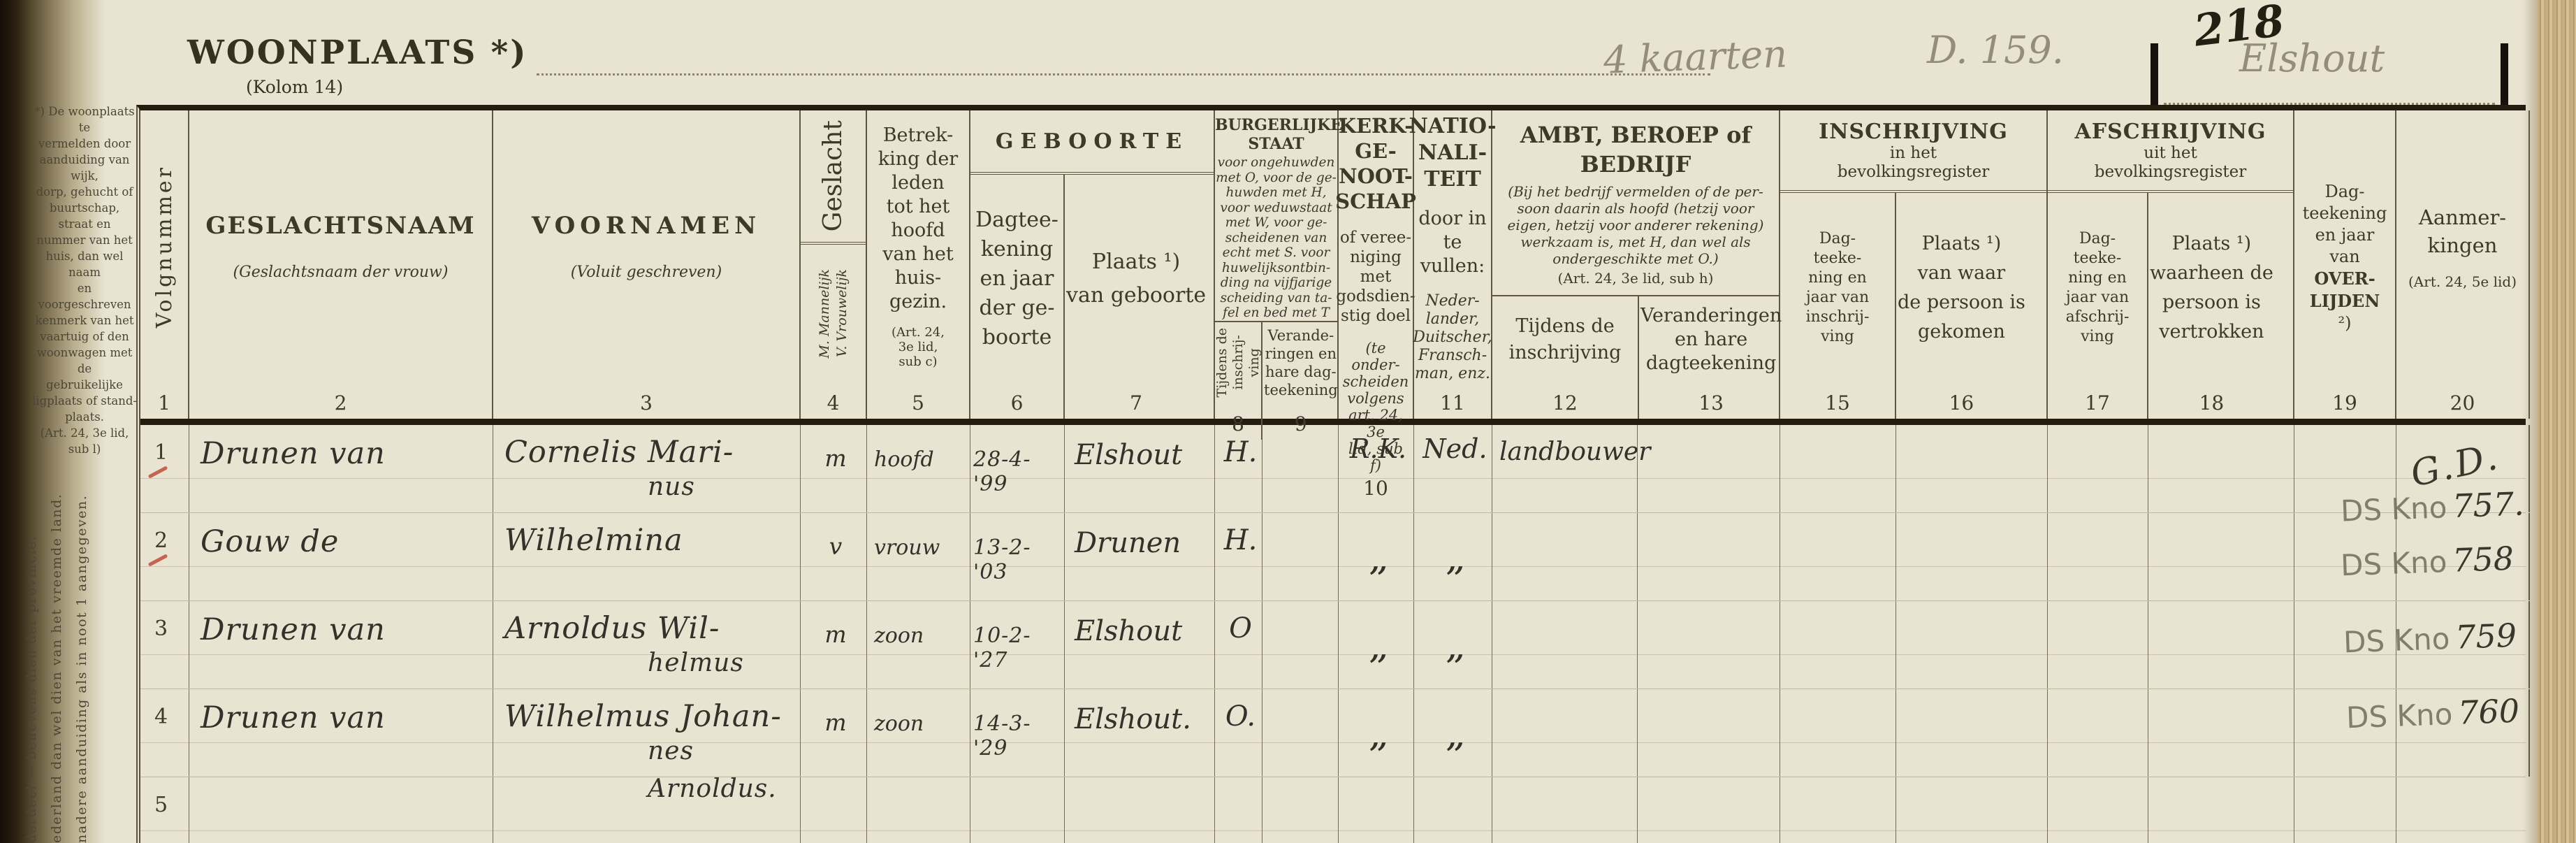 This screenshot has height=843, width=2576. I want to click on col6-title: Dagtee- kening en jaar der ge- boorte, so click(1016, 278).